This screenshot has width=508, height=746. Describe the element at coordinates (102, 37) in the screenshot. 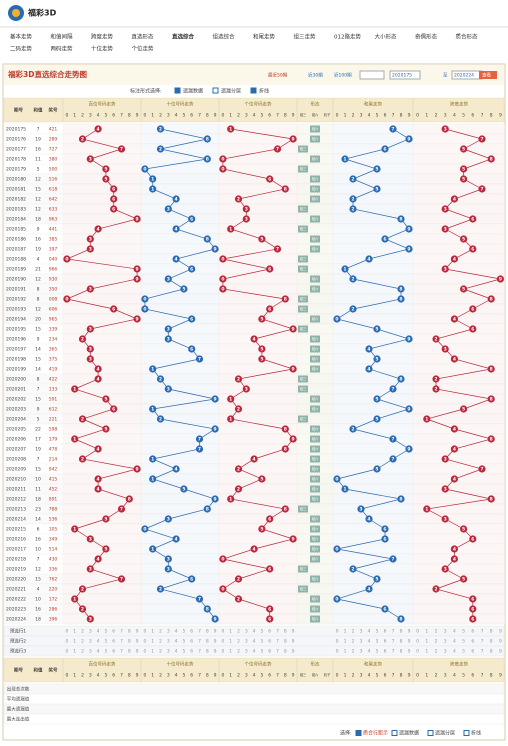

I see `nav-link: 跨度走势` at that location.